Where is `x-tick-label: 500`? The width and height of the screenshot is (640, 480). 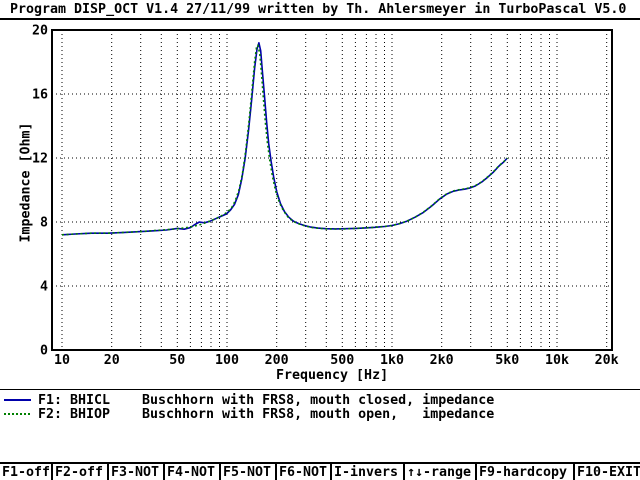
x-tick-label: 500 is located at coordinates (342, 360).